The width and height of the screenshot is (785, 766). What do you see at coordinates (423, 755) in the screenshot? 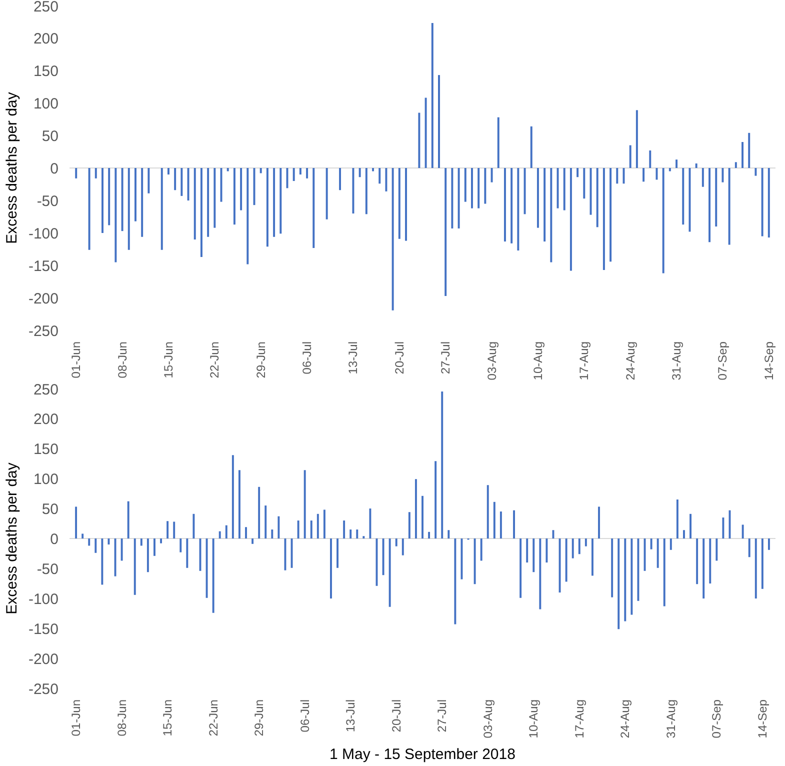
I see `x-axis-title: 1 May - 15 September 2018` at bounding box center [423, 755].